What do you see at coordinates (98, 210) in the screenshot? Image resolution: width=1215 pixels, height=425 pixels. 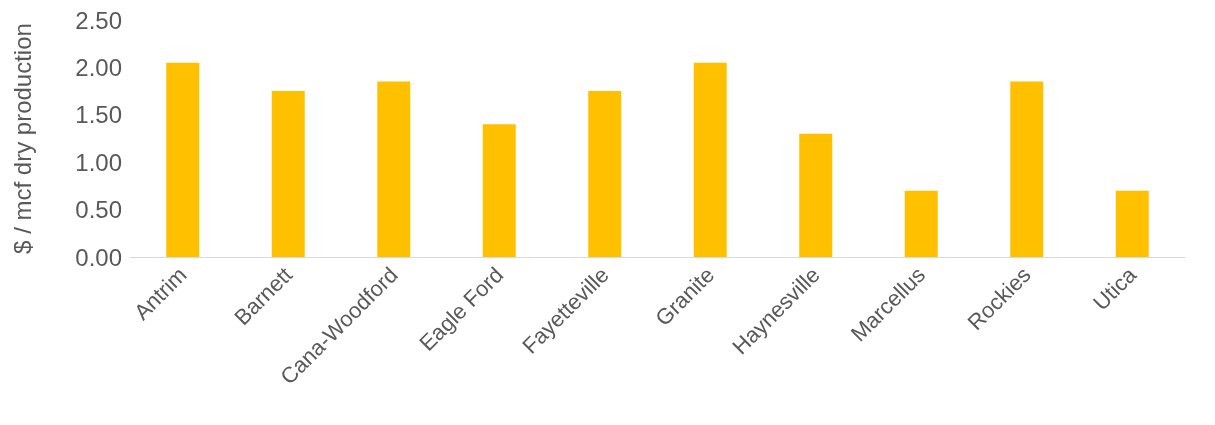 I see `y-tick-label: 0.50` at bounding box center [98, 210].